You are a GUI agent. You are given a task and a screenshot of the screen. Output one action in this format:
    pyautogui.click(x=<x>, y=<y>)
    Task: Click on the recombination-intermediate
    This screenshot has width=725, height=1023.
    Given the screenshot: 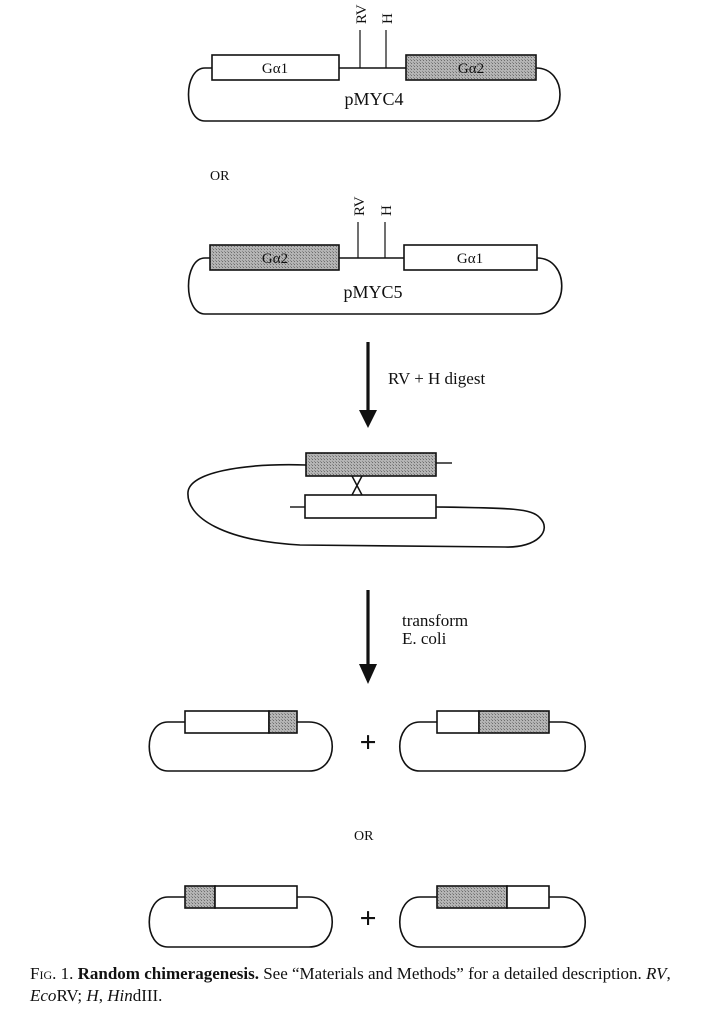 What is the action you would take?
    pyautogui.click(x=366, y=500)
    